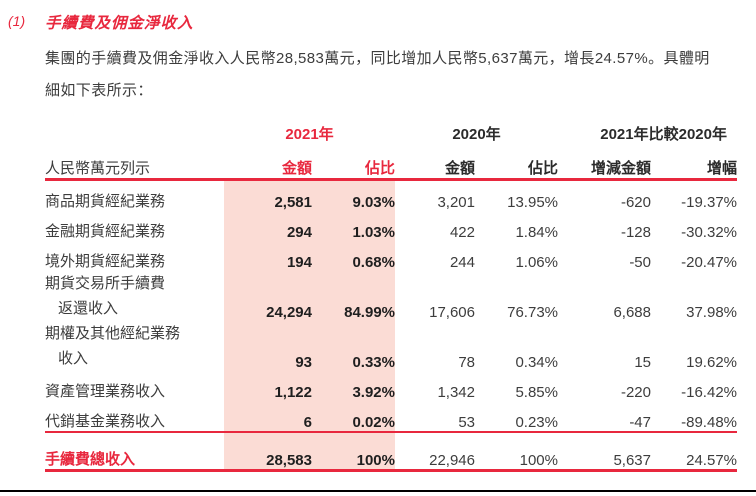 The height and width of the screenshot is (496, 756). I want to click on cell-2020-share: 1.84%, so click(536, 232).